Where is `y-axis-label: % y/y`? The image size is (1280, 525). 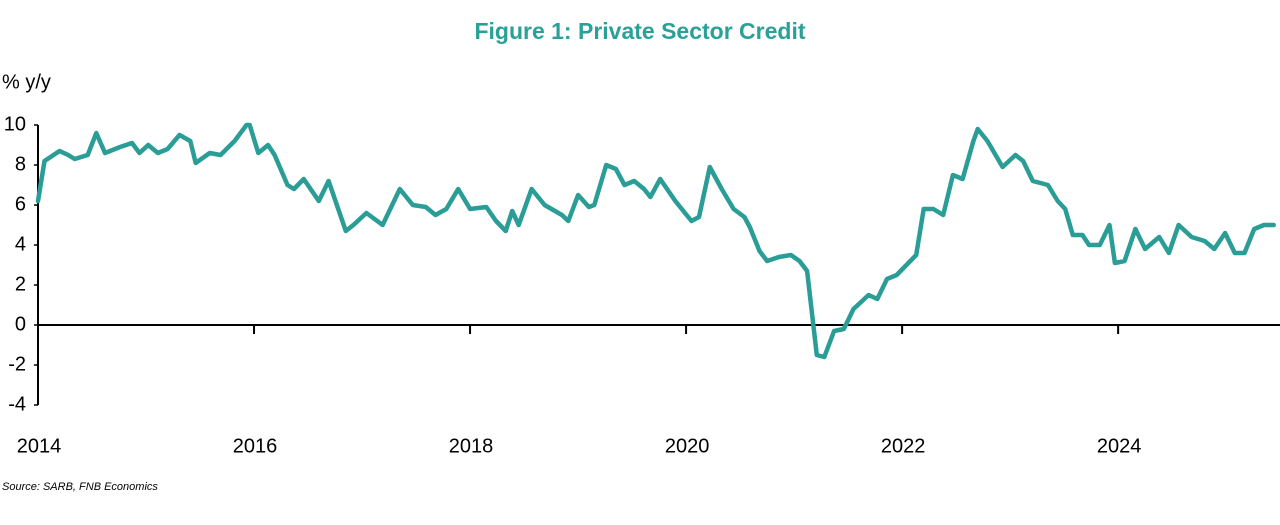
y-axis-label: % y/y is located at coordinates (26, 82).